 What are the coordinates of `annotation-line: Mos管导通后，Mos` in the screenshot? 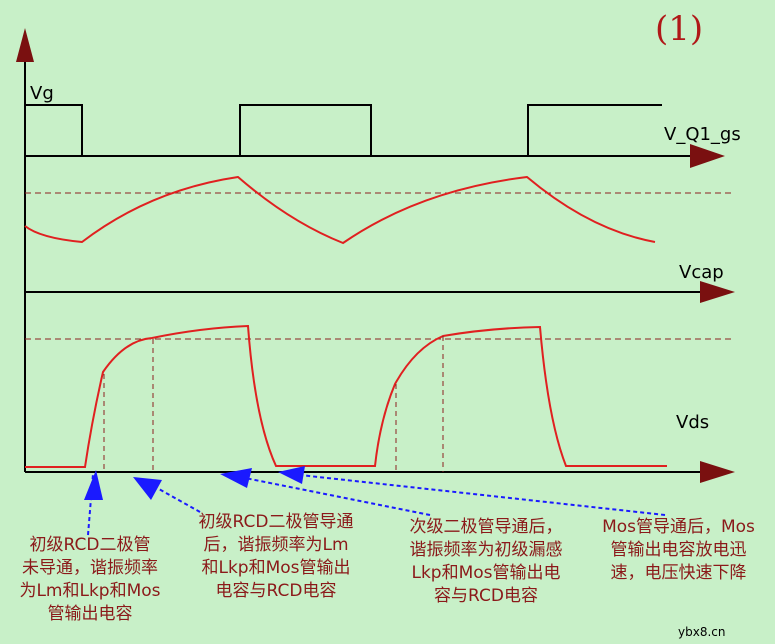 It's located at (678, 527).